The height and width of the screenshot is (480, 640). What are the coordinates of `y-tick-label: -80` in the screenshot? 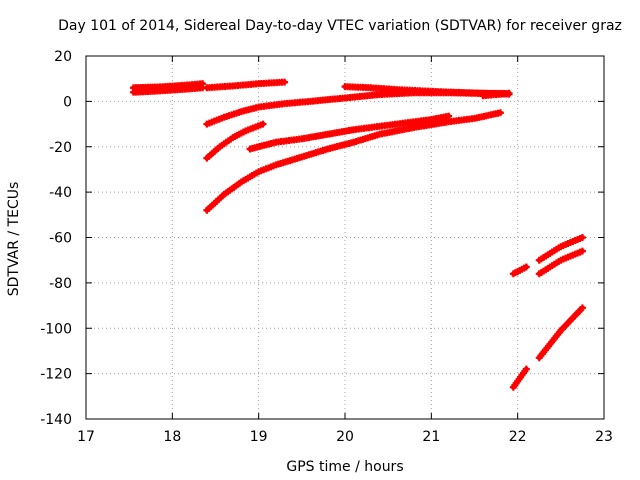 It's located at (60, 284).